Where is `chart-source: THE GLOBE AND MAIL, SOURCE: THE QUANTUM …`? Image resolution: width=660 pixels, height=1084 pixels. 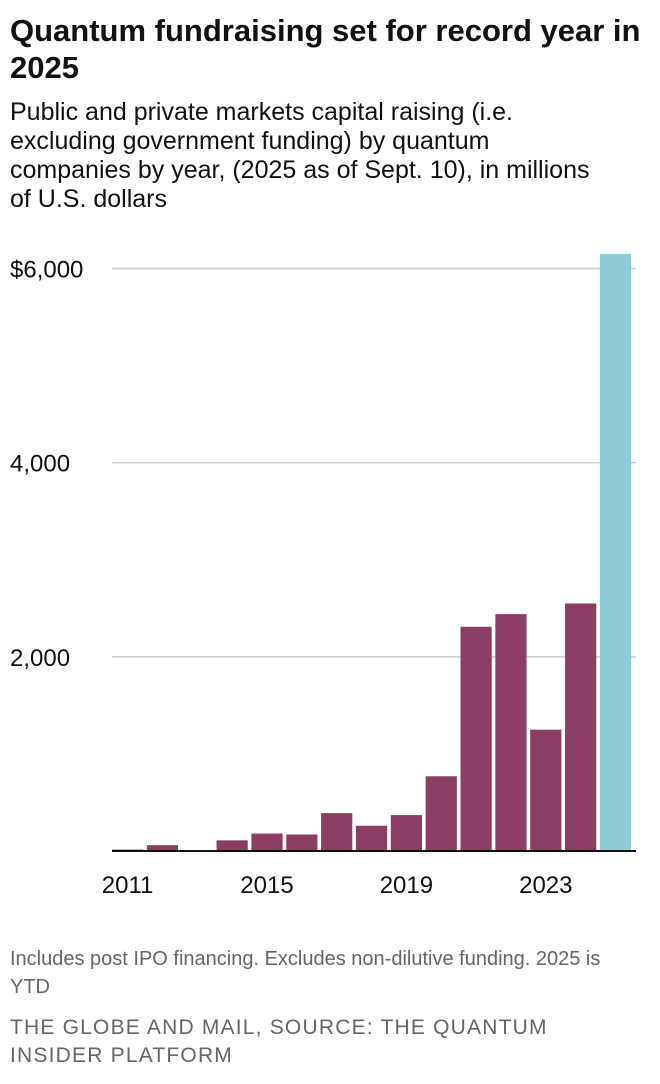
chart-source: THE GLOBE AND MAIL, SOURCE: THE QUANTUM … is located at coordinates (279, 1041).